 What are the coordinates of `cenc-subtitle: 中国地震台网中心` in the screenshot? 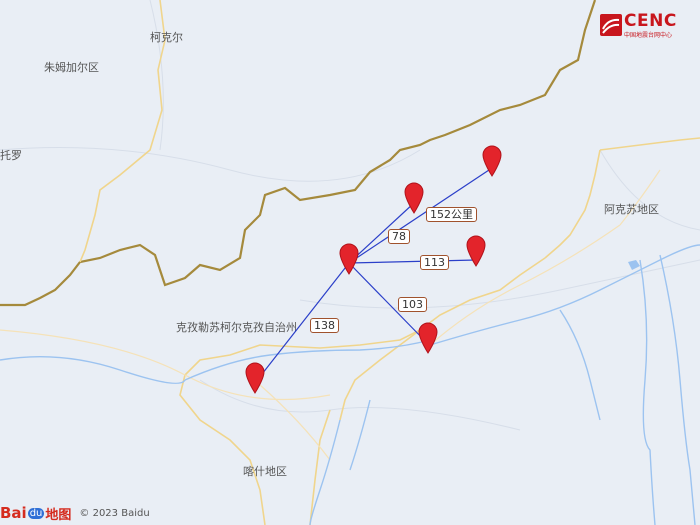 It's located at (648, 35).